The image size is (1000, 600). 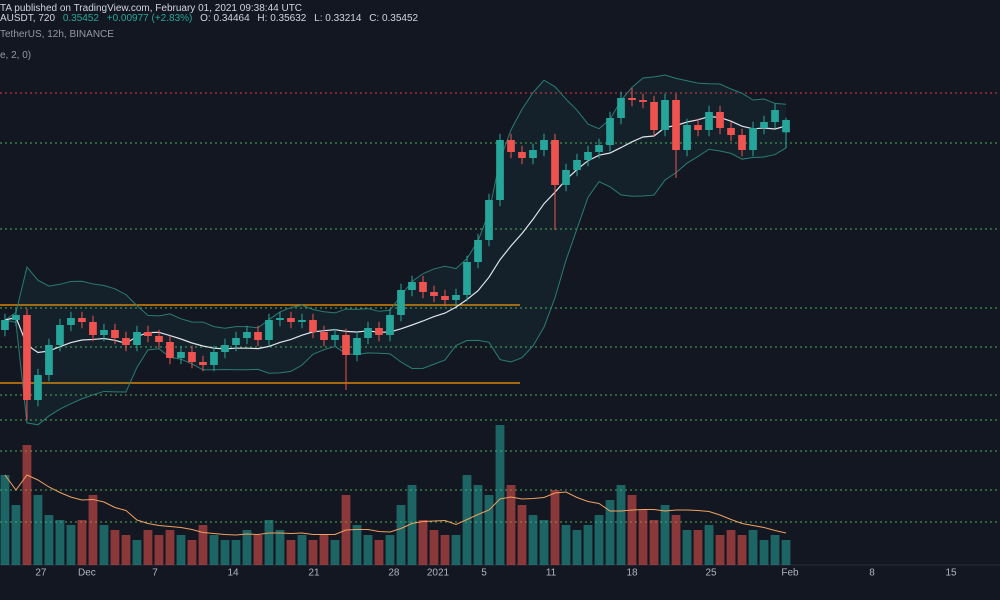 I want to click on x-tick-label: 11, so click(x=551, y=573).